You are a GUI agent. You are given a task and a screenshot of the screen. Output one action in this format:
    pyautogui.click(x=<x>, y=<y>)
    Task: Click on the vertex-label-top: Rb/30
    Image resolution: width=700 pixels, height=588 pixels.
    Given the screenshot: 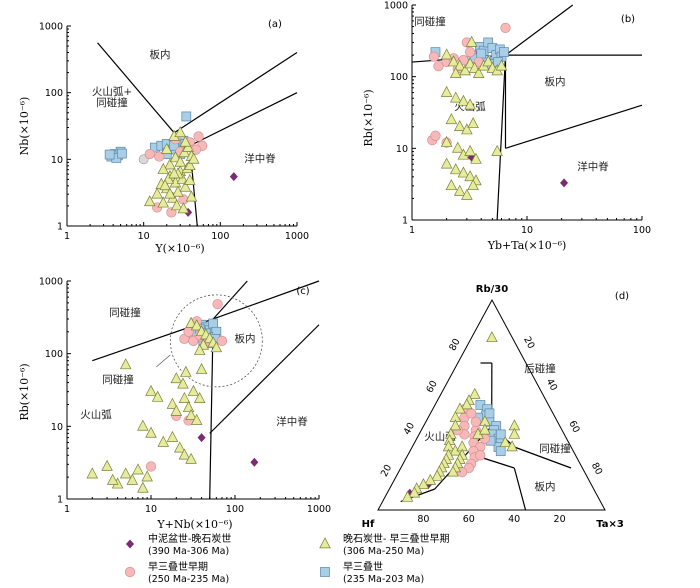 What is the action you would take?
    pyautogui.click(x=492, y=289)
    